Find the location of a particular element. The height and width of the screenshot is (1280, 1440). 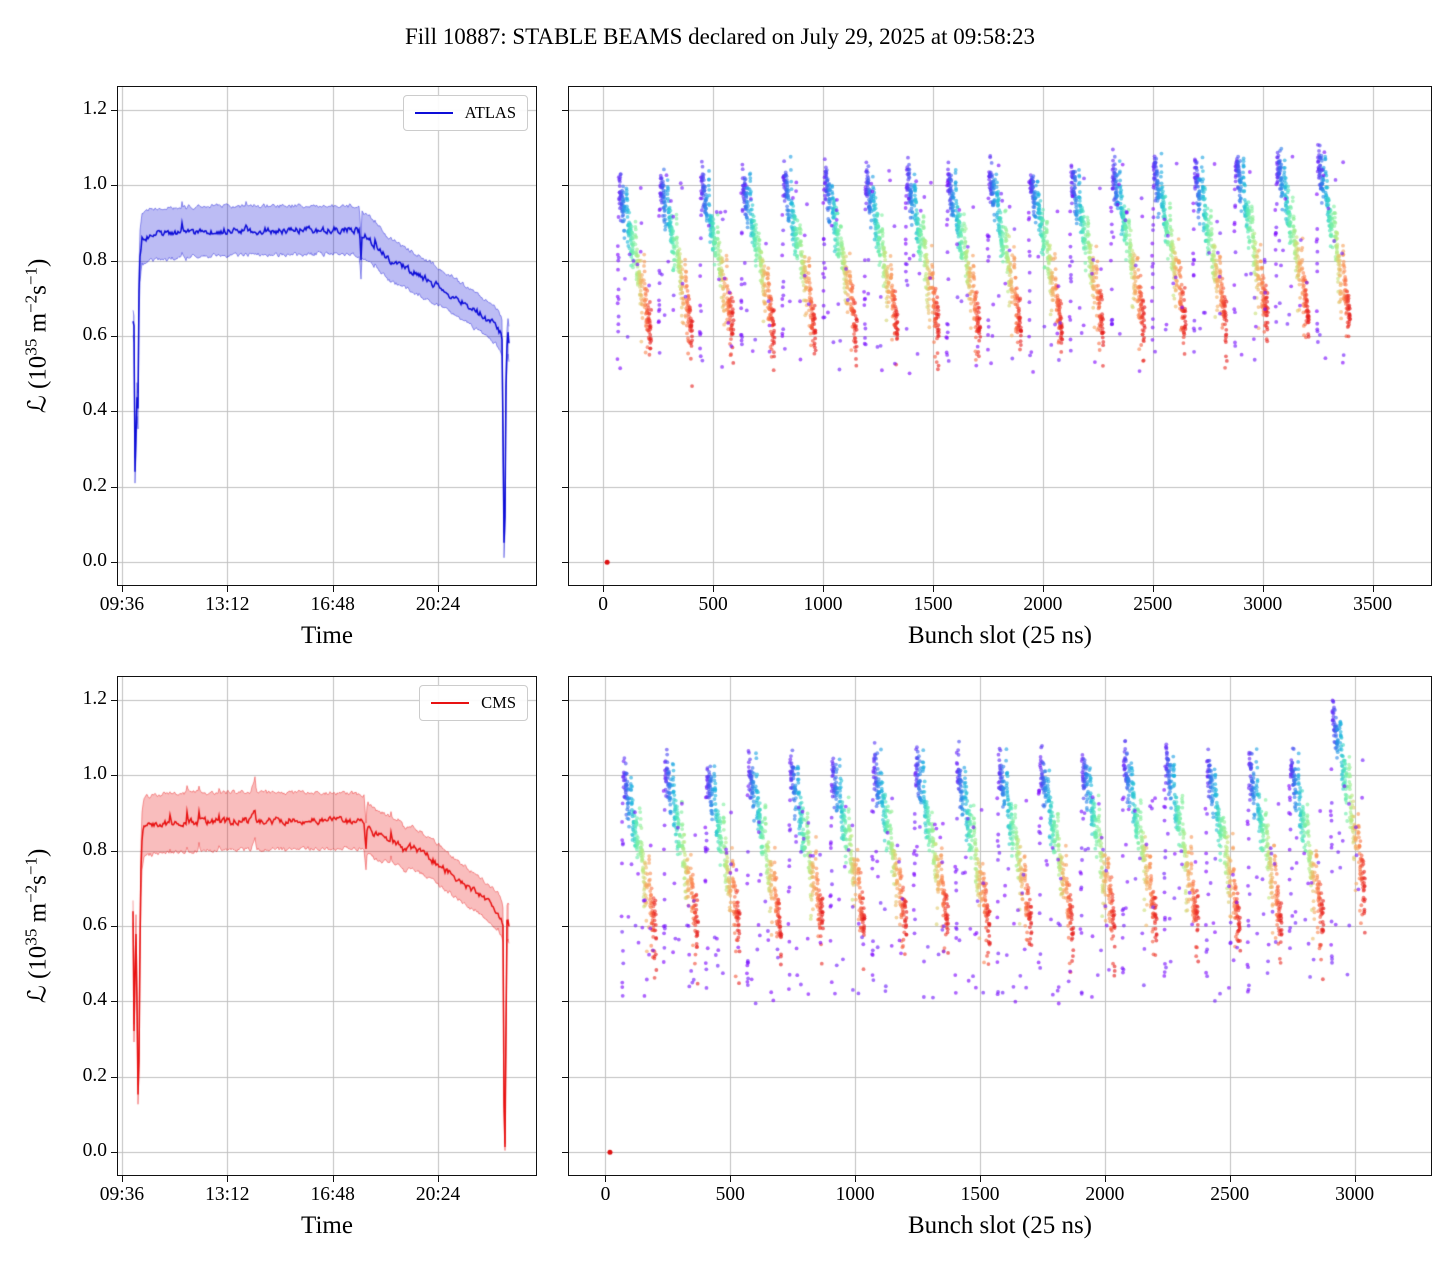

cms-time-canvas is located at coordinates (327, 926).